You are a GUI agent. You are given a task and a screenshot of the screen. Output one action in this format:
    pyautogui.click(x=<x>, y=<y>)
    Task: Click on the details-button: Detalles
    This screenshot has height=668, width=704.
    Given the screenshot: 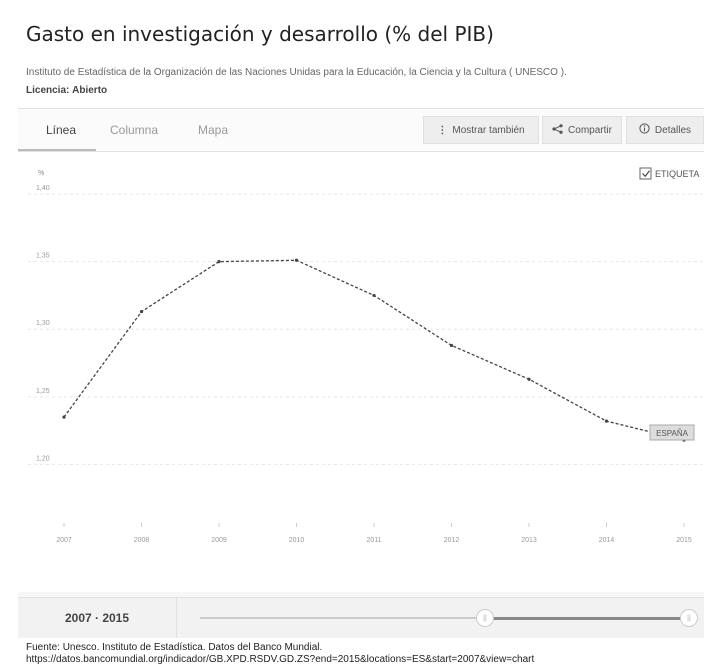 What is the action you would take?
    pyautogui.click(x=665, y=130)
    